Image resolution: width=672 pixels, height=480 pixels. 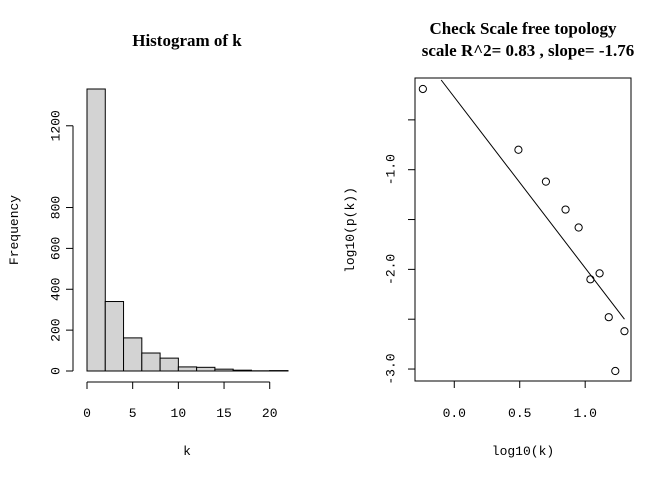 I want to click on histogram-x-tick-label: 5, so click(x=133, y=413).